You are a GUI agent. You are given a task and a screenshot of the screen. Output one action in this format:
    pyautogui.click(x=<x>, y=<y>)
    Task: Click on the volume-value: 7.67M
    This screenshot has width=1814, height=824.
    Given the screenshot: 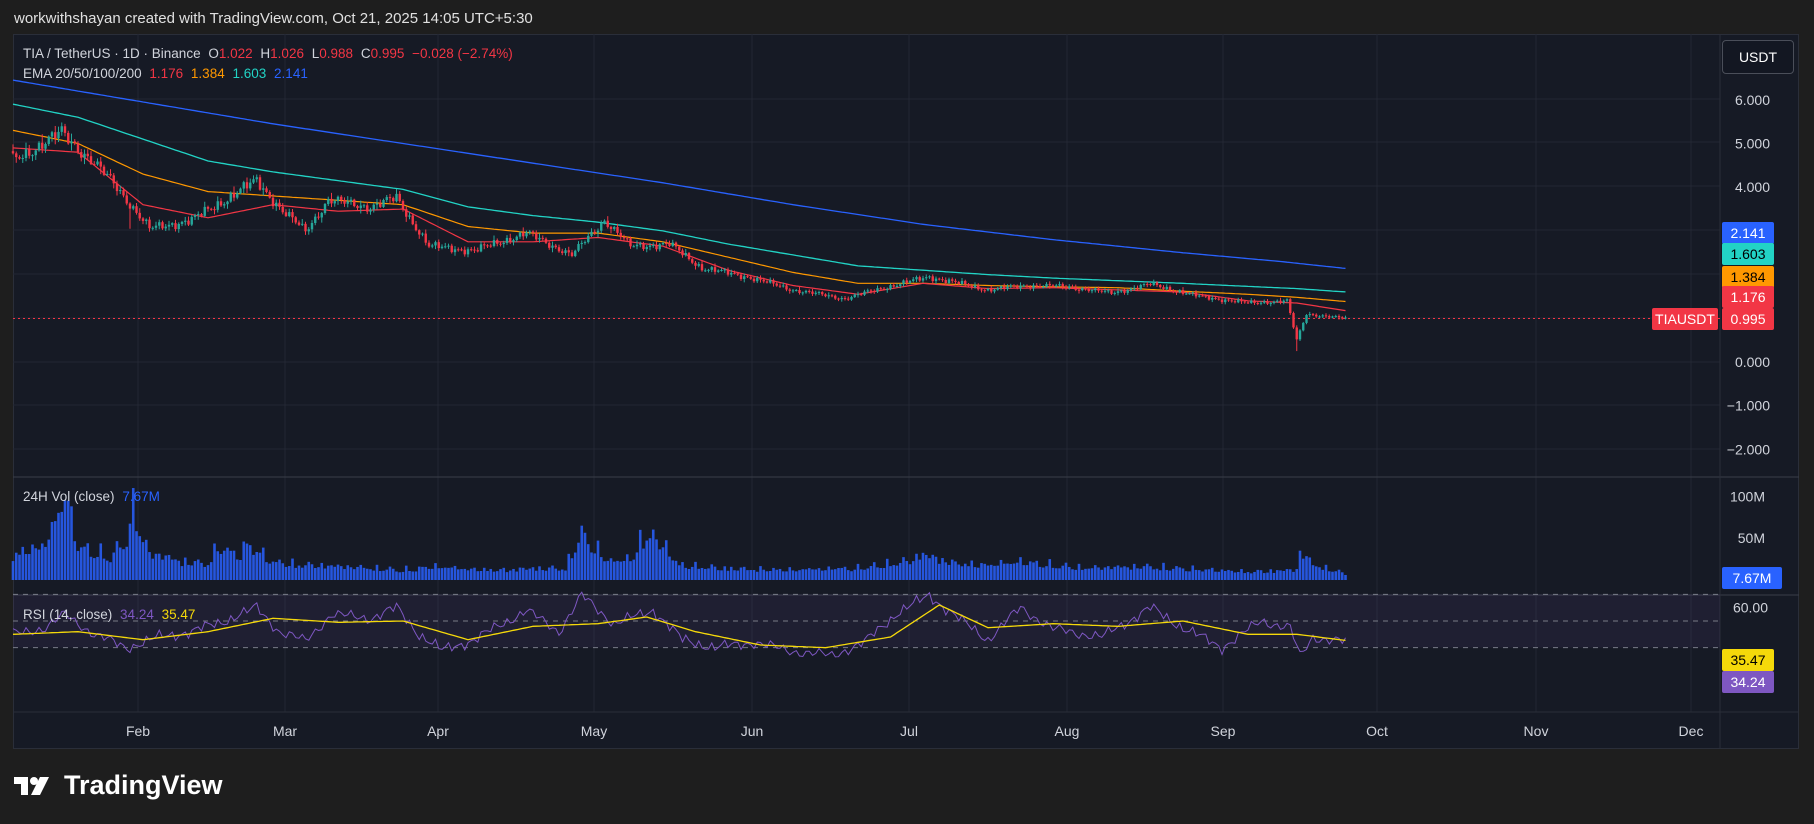 What is the action you would take?
    pyautogui.click(x=141, y=496)
    